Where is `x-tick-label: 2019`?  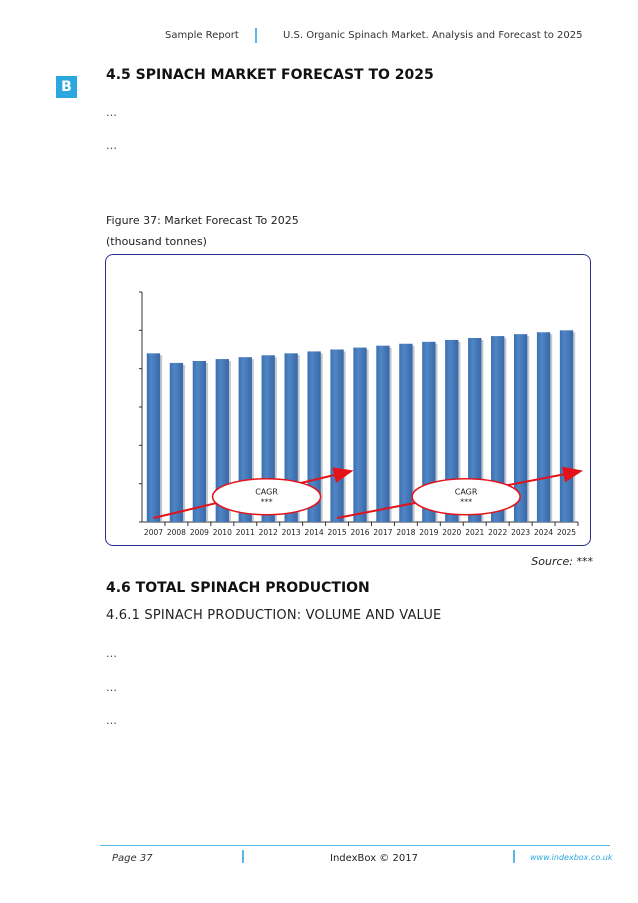
x-tick-label: 2019 is located at coordinates (428, 532).